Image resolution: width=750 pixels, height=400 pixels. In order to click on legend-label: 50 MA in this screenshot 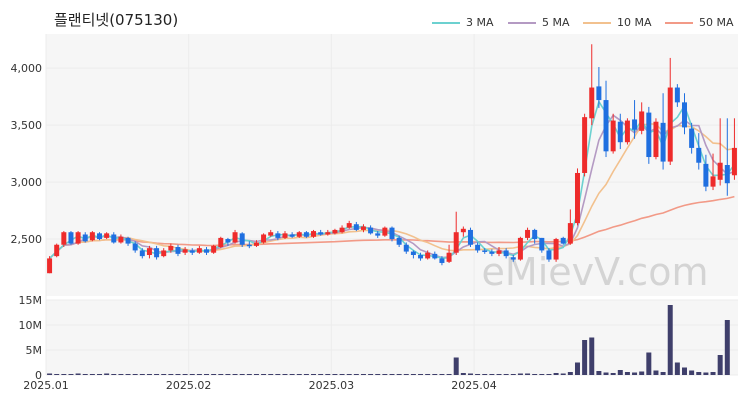, I will do `click(716, 22)`.